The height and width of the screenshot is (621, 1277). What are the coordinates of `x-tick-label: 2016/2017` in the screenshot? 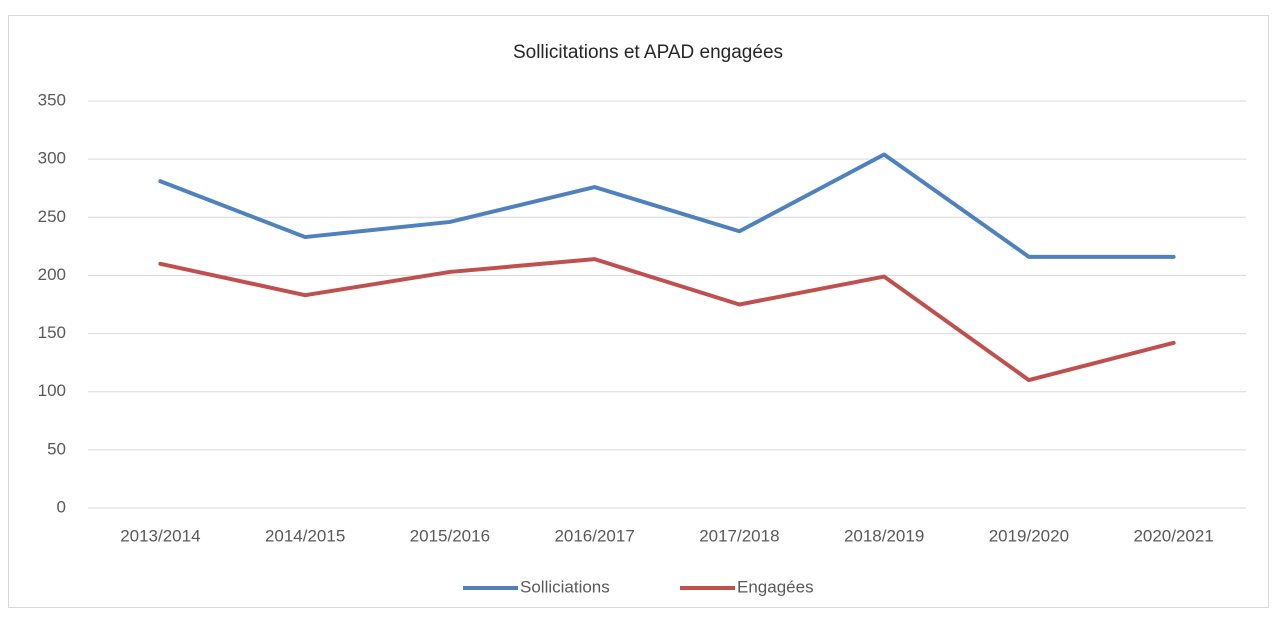 It's located at (594, 535).